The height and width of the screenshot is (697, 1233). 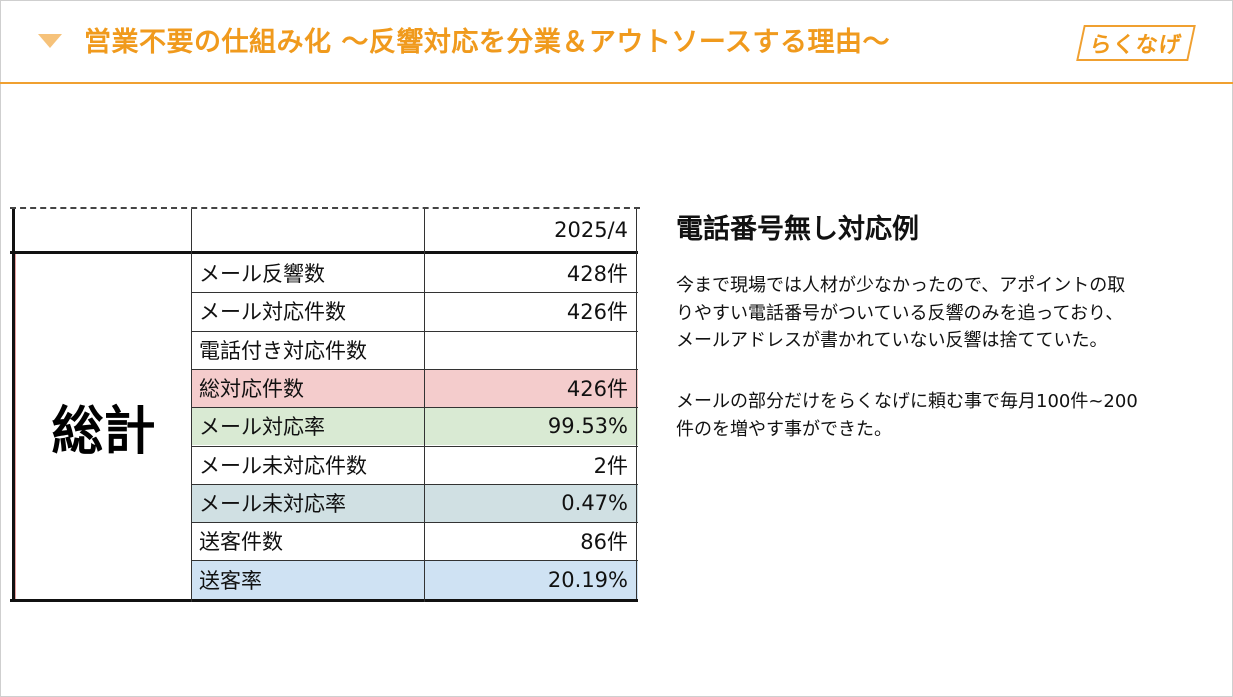 What do you see at coordinates (1136, 45) in the screenshot?
I see `brand-logo-text: らくなげ` at bounding box center [1136, 45].